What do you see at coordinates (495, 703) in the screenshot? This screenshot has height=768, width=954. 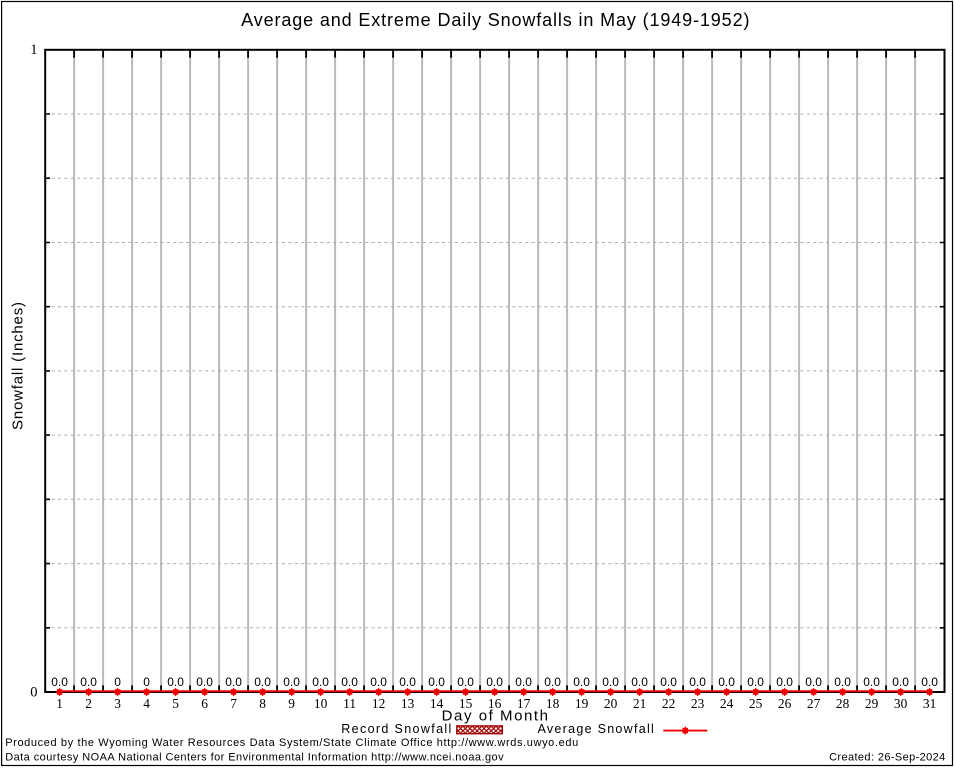 I see `svg-text: 16` at bounding box center [495, 703].